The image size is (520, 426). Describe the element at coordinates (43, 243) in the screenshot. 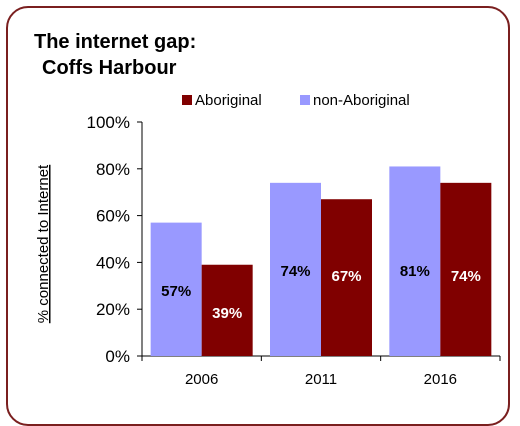

I see `y-axis-title: % connected to Internet` at that location.